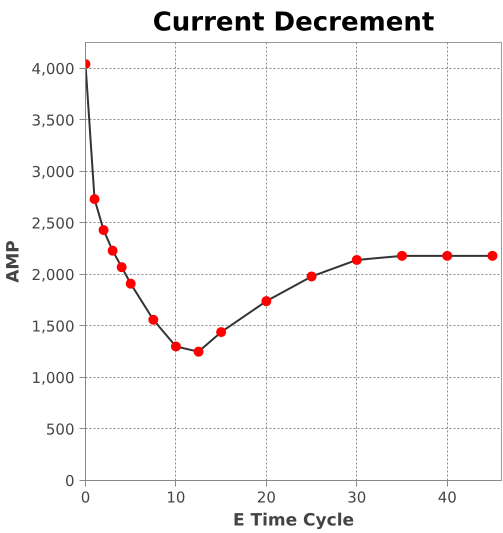  I want to click on y-tick-label: 0, so click(69, 481).